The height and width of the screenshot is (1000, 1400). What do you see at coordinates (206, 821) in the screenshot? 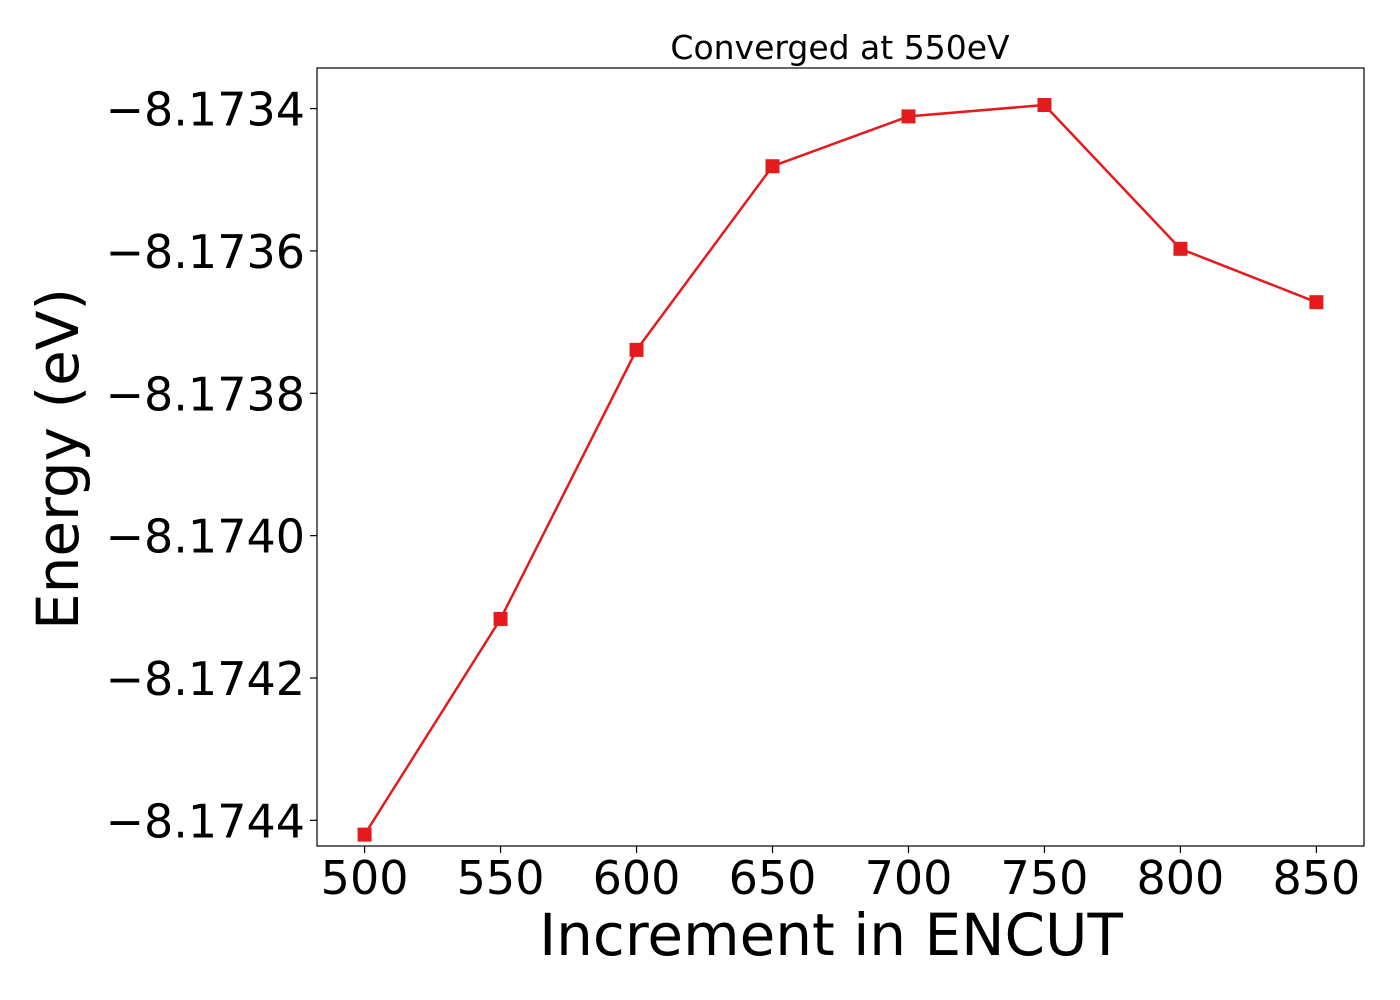
I see `y-tick-label: −8.1744` at bounding box center [206, 821].